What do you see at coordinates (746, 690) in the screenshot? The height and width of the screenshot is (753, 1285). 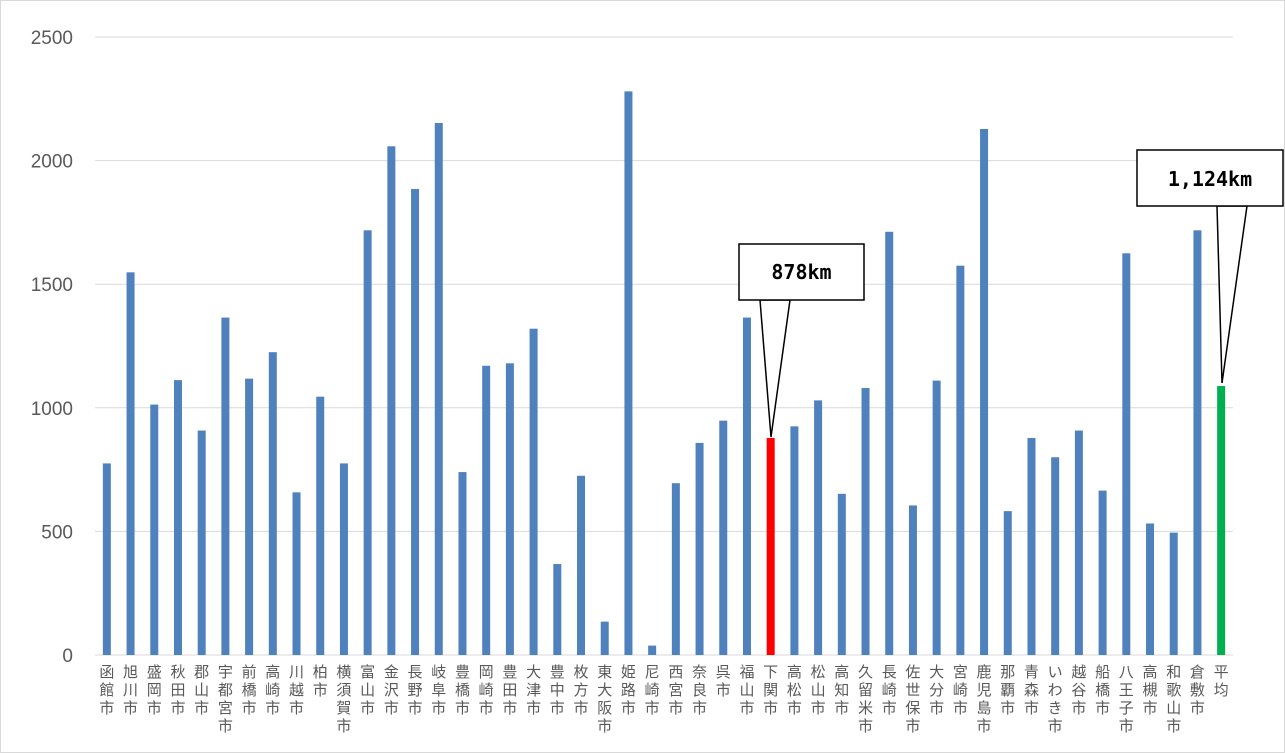 I see `x-tick-label: 福山市` at bounding box center [746, 690].